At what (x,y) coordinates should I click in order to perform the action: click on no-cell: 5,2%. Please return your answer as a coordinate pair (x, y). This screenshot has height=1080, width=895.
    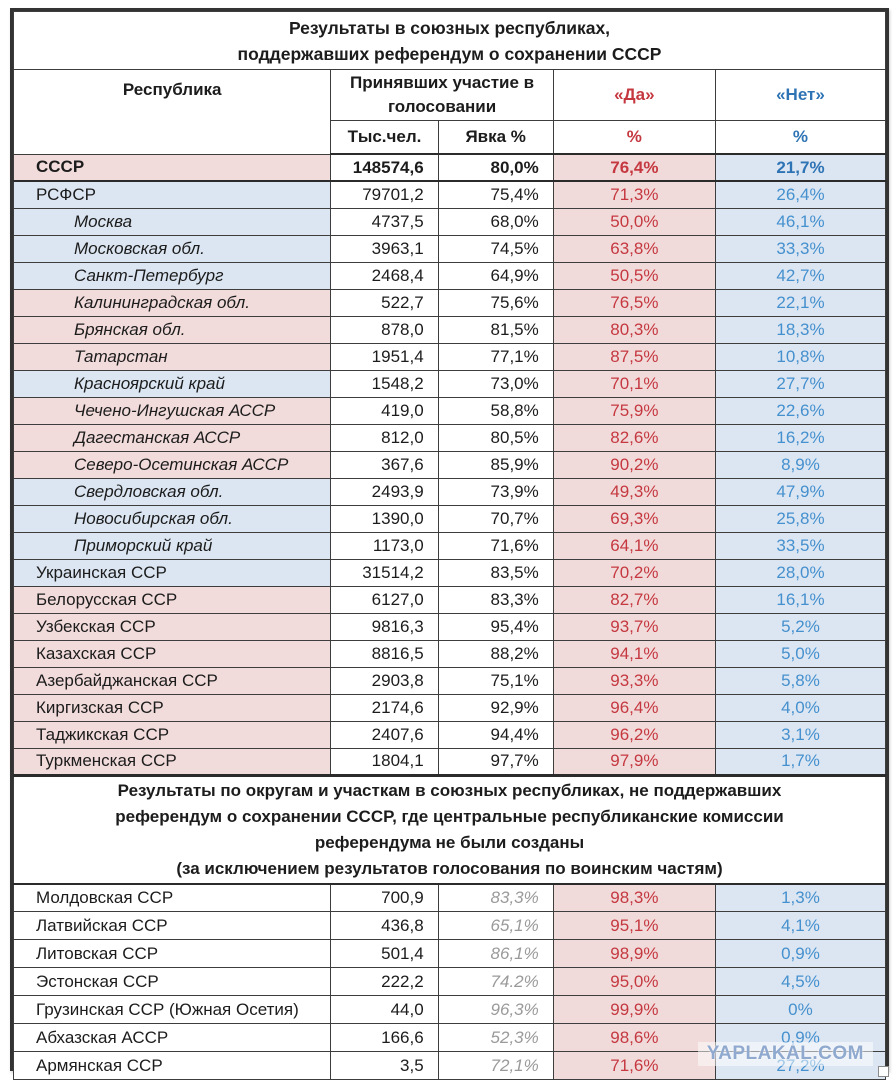
    Looking at the image, I should click on (800, 626).